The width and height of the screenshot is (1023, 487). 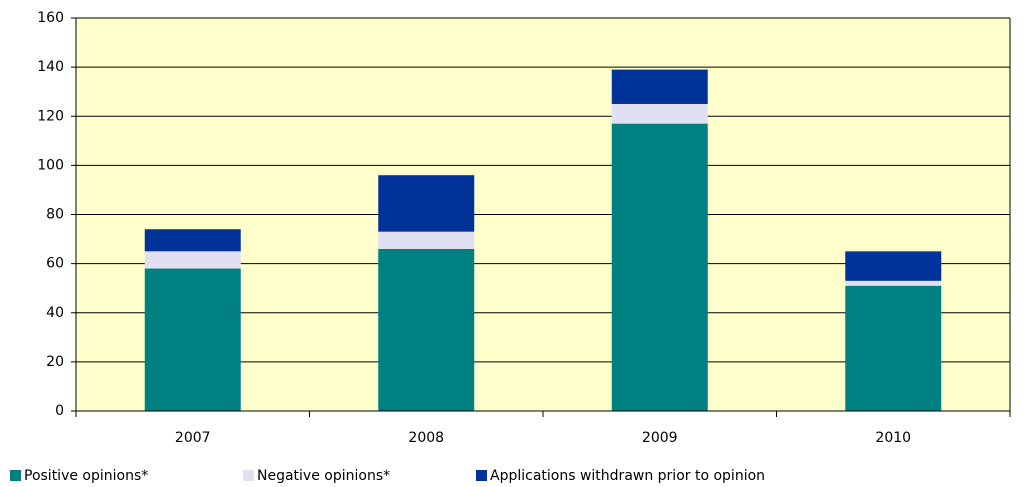 What do you see at coordinates (55, 264) in the screenshot?
I see `y-tick-label: 60` at bounding box center [55, 264].